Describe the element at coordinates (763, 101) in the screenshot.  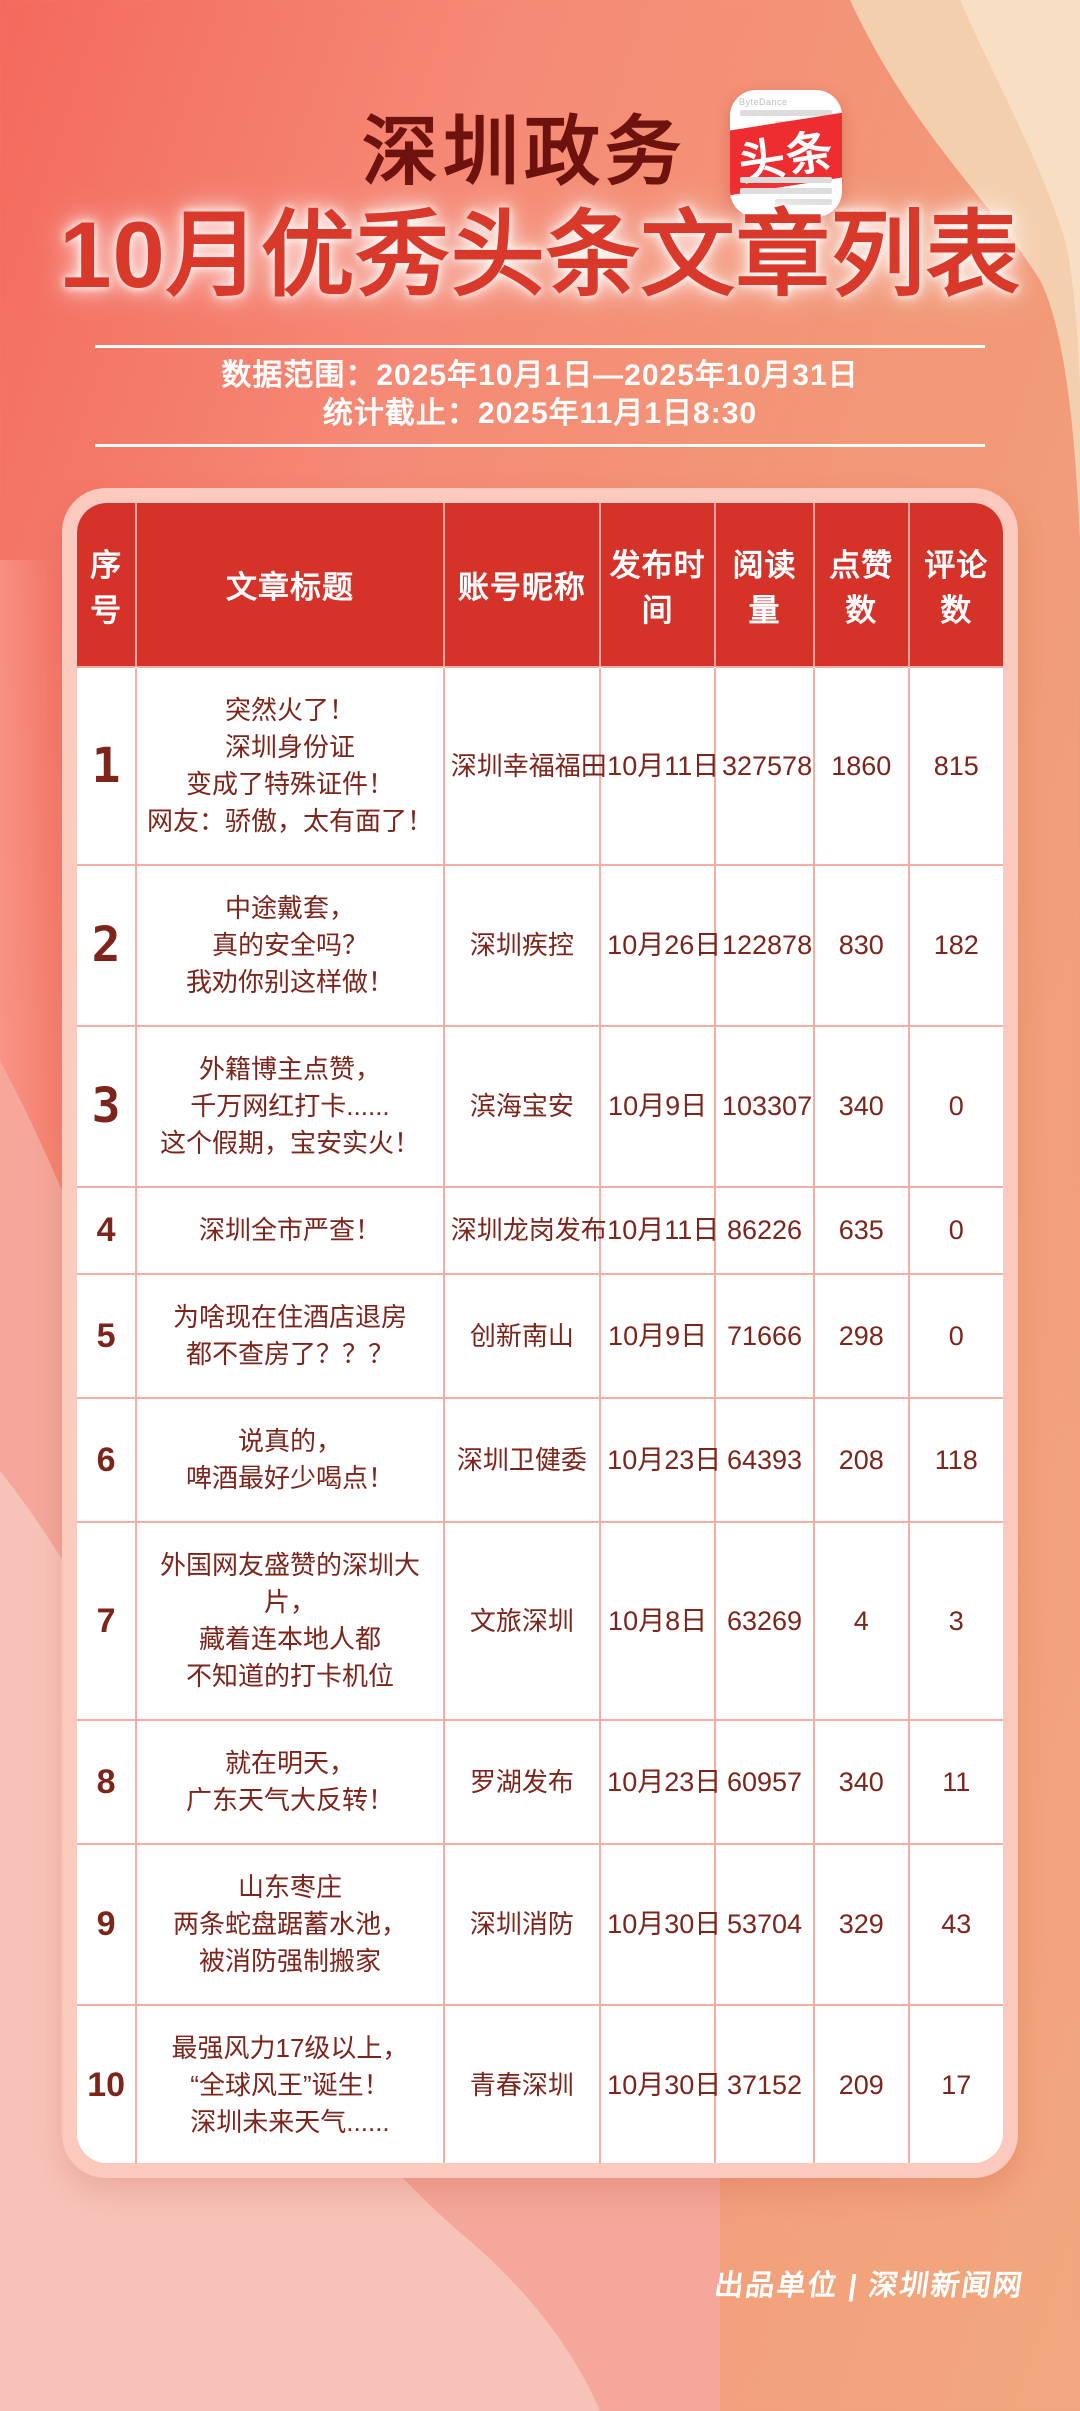
I see `bytedance-watermark: ByteDance` at that location.